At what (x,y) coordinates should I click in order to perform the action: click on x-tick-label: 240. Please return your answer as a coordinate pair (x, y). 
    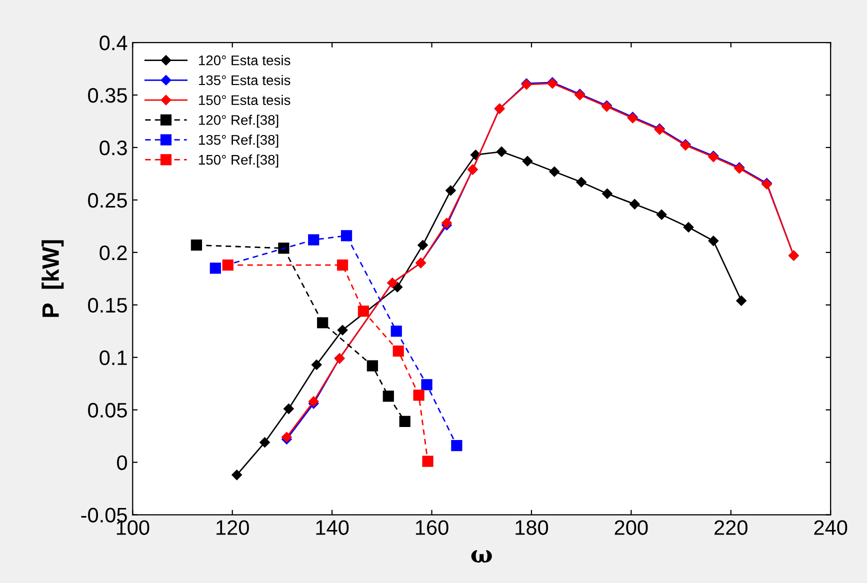
    Looking at the image, I should click on (831, 527).